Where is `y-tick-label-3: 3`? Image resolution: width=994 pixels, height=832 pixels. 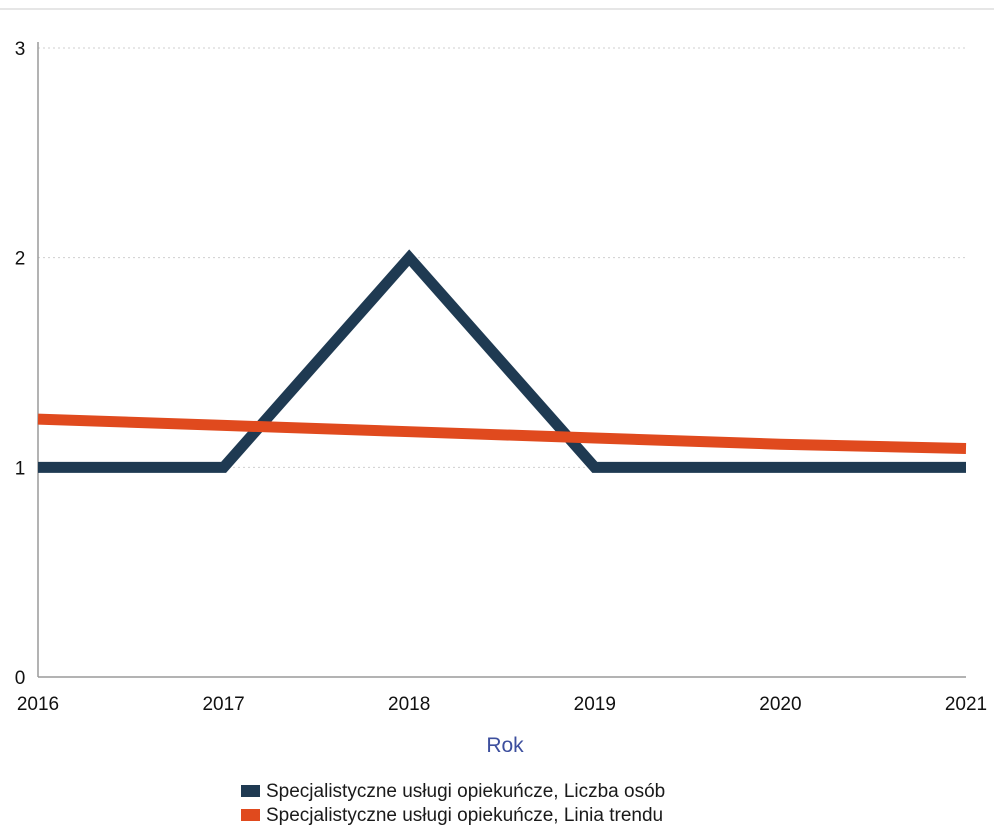
y-tick-label-3: 3 is located at coordinates (20, 49).